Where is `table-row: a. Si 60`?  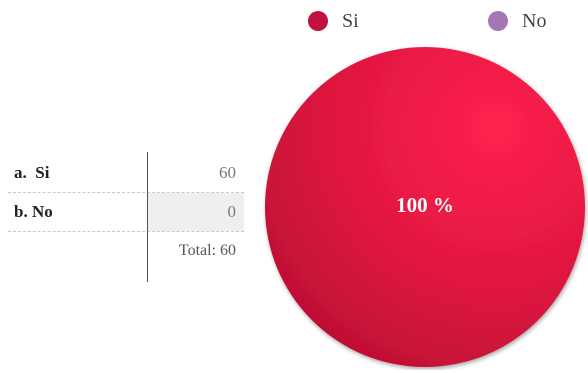
table-row: a. Si 60 is located at coordinates (126, 173).